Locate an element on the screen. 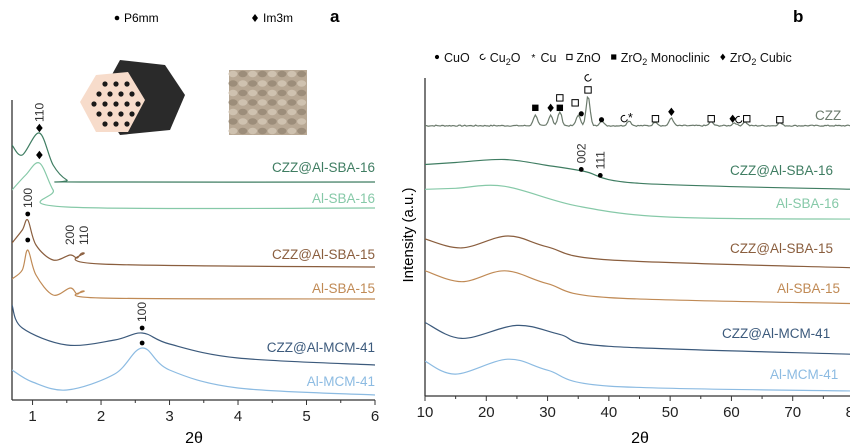 The height and width of the screenshot is (448, 850). series-label: Al-SBA-16 is located at coordinates (807, 203).